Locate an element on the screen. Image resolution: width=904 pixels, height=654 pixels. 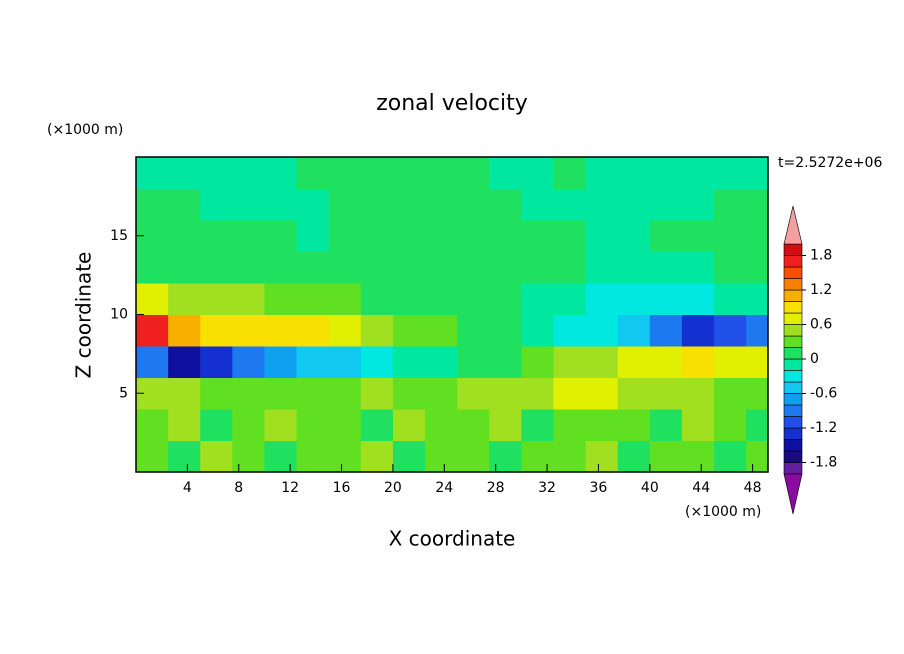
x-tick-label: 16 is located at coordinates (342, 488).